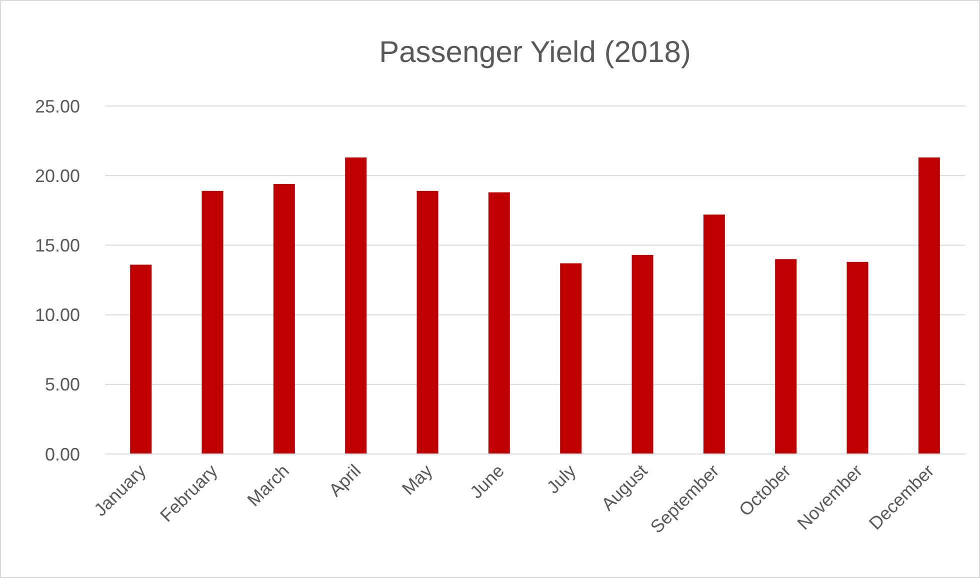 The height and width of the screenshot is (578, 980). Describe the element at coordinates (57, 246) in the screenshot. I see `y-tick-label: 15.00` at that location.